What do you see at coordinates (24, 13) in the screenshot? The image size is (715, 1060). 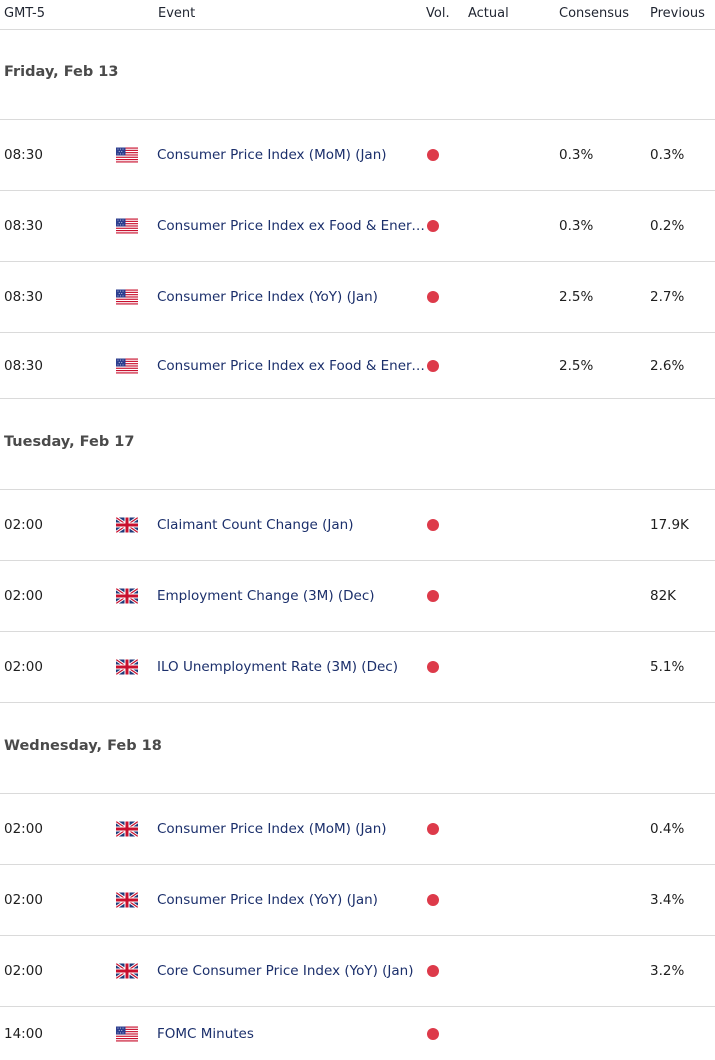 I see `timezone-label: GMT-5` at bounding box center [24, 13].